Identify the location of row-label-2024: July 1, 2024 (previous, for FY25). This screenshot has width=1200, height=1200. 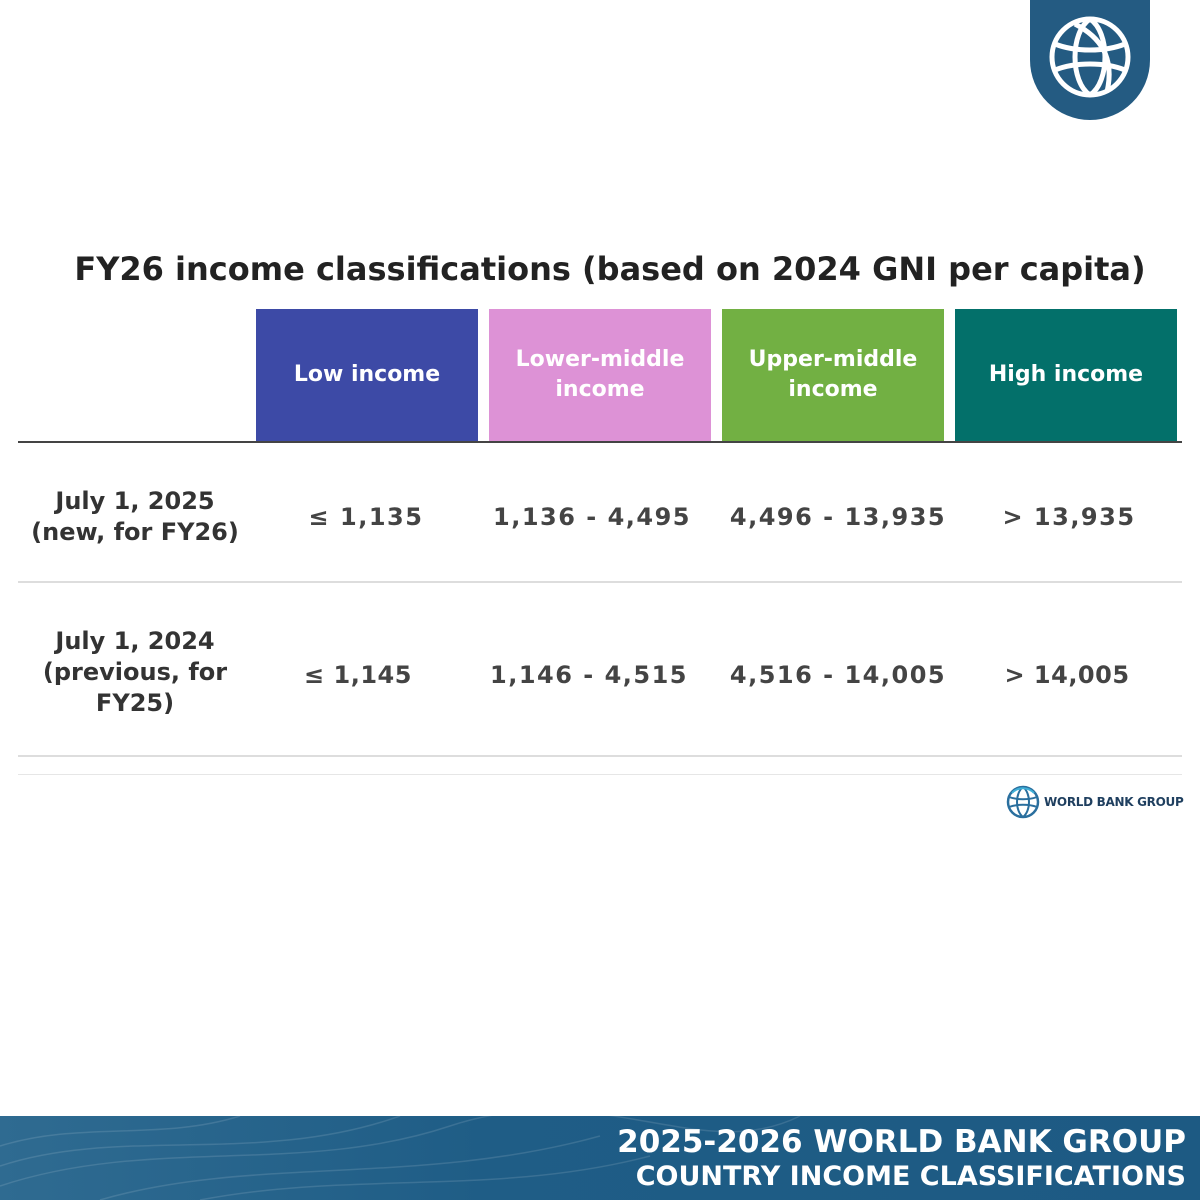
(135, 672).